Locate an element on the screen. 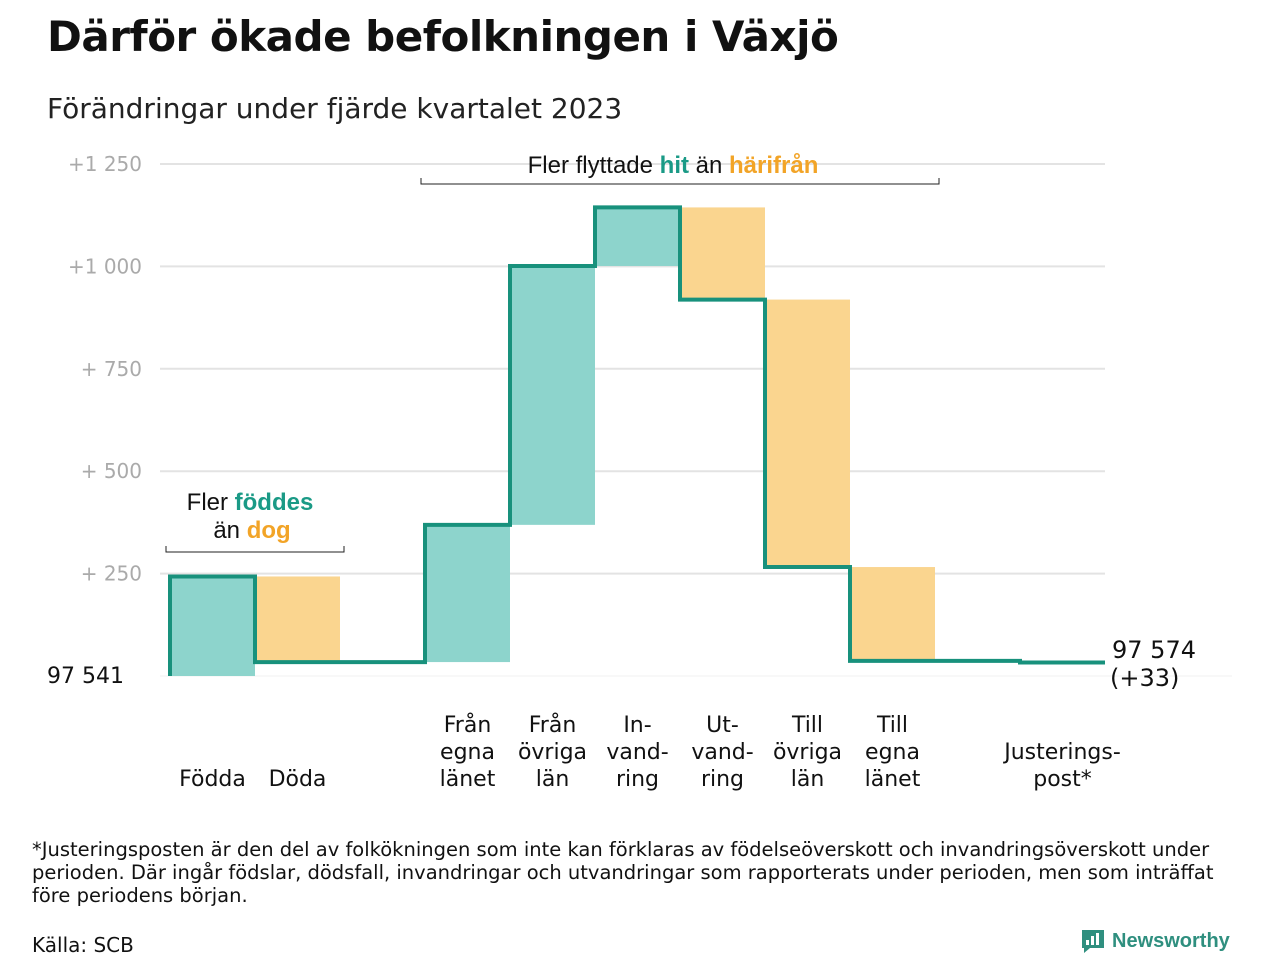 Image resolution: width=1280 pixels, height=960 pixels. annotation-migration: Fler flyttade hit än härifrån is located at coordinates (673, 165).